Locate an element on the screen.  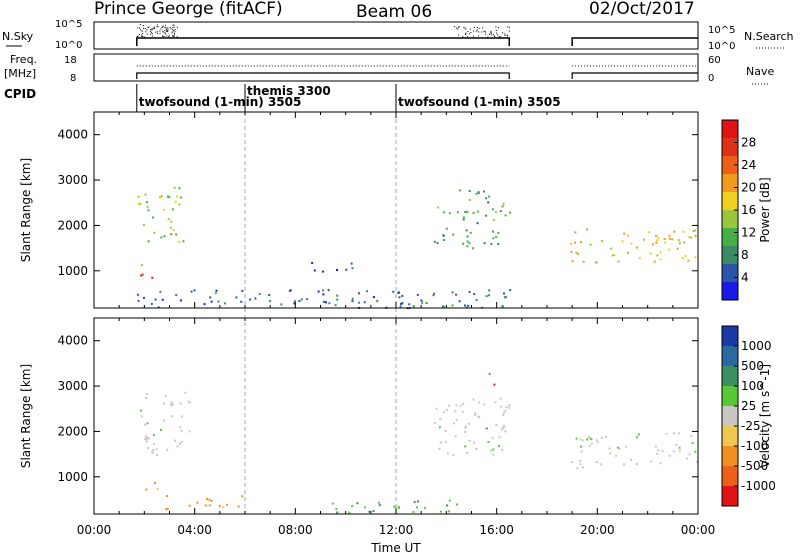
time-tick-label: 16:00 is located at coordinates (496, 530).